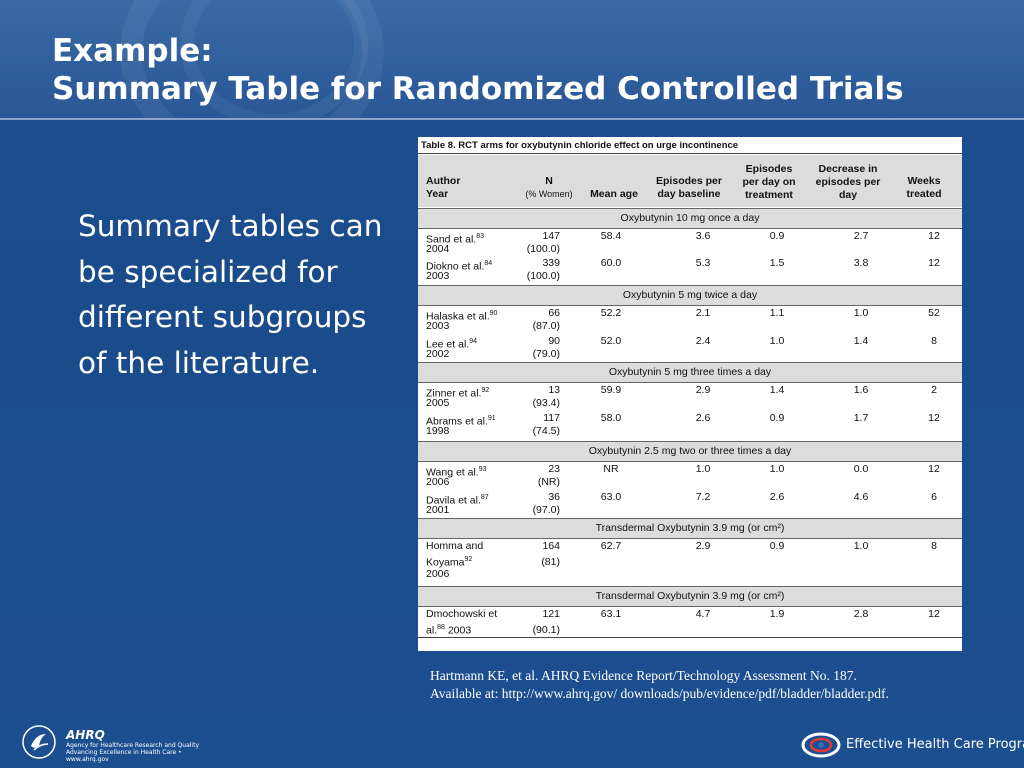  Describe the element at coordinates (777, 497) in the screenshot. I see `row-treat: 2.6` at that location.